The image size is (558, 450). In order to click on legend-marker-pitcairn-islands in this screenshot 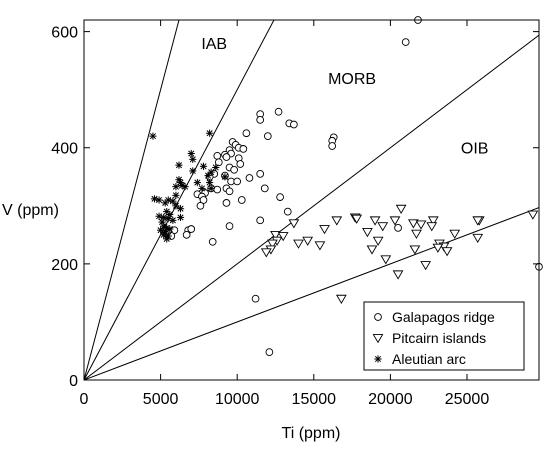, I will do `click(378, 339)`.